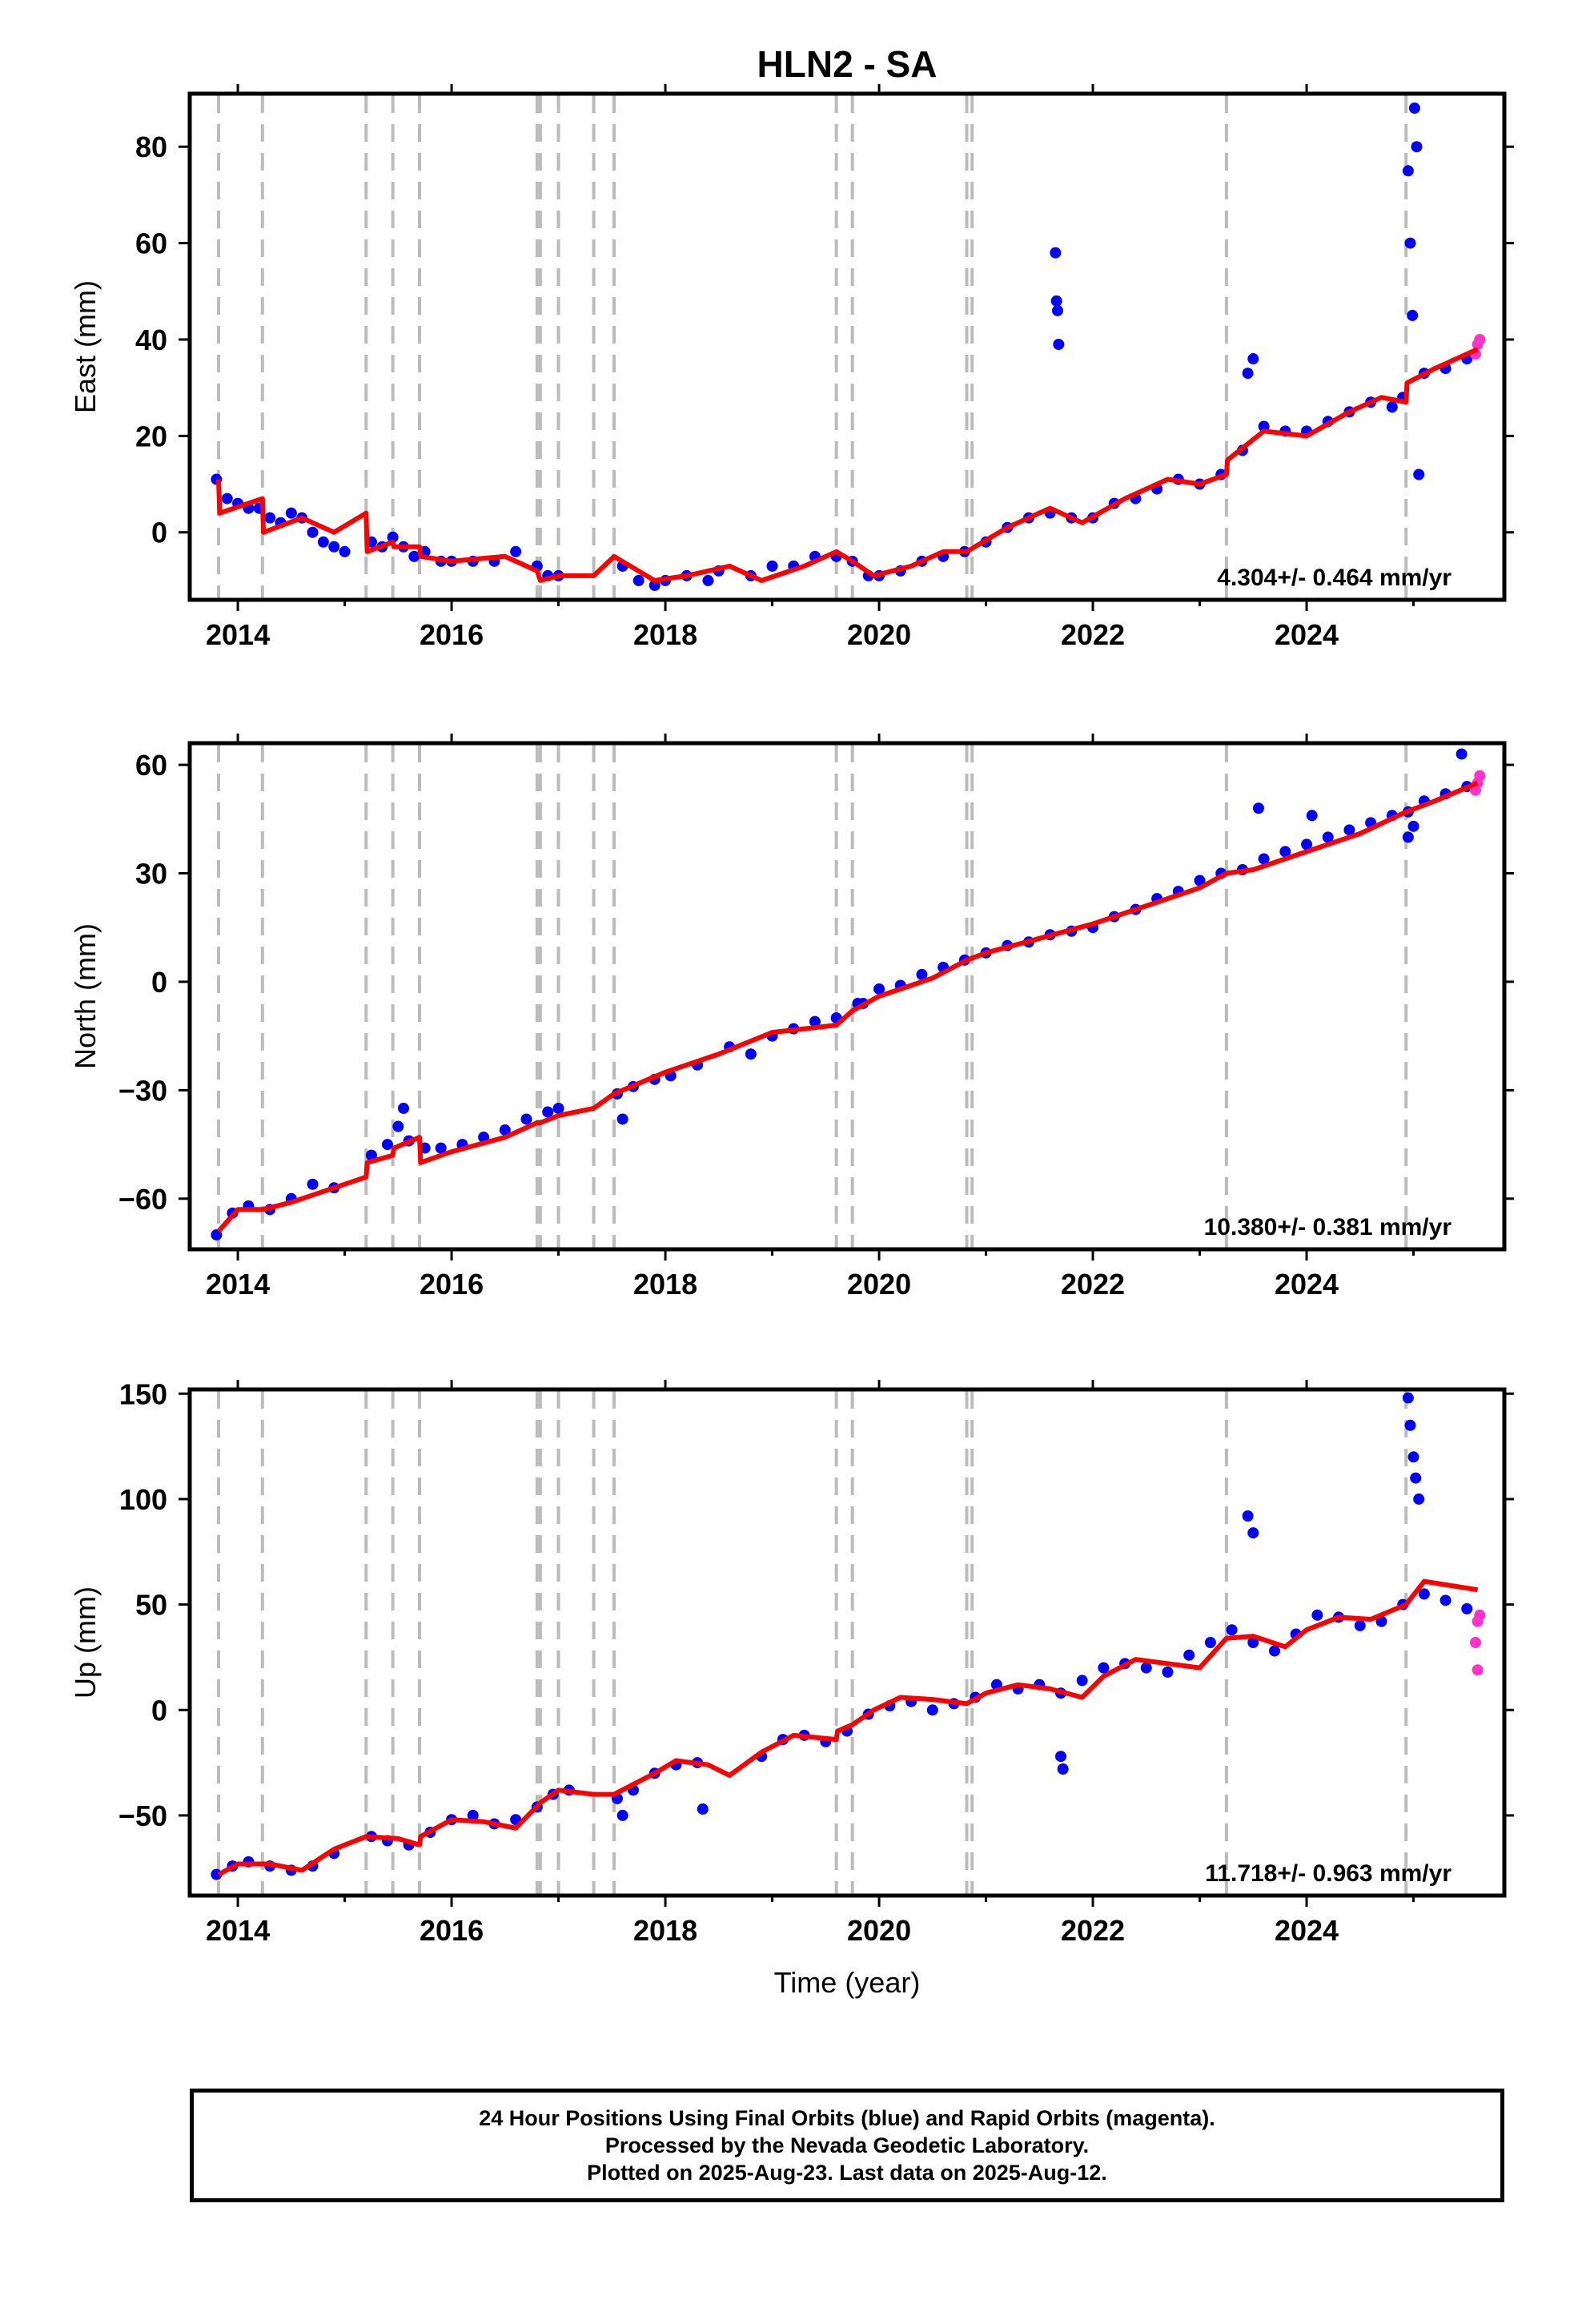  What do you see at coordinates (848, 1727) in the screenshot?
I see `model-line` at bounding box center [848, 1727].